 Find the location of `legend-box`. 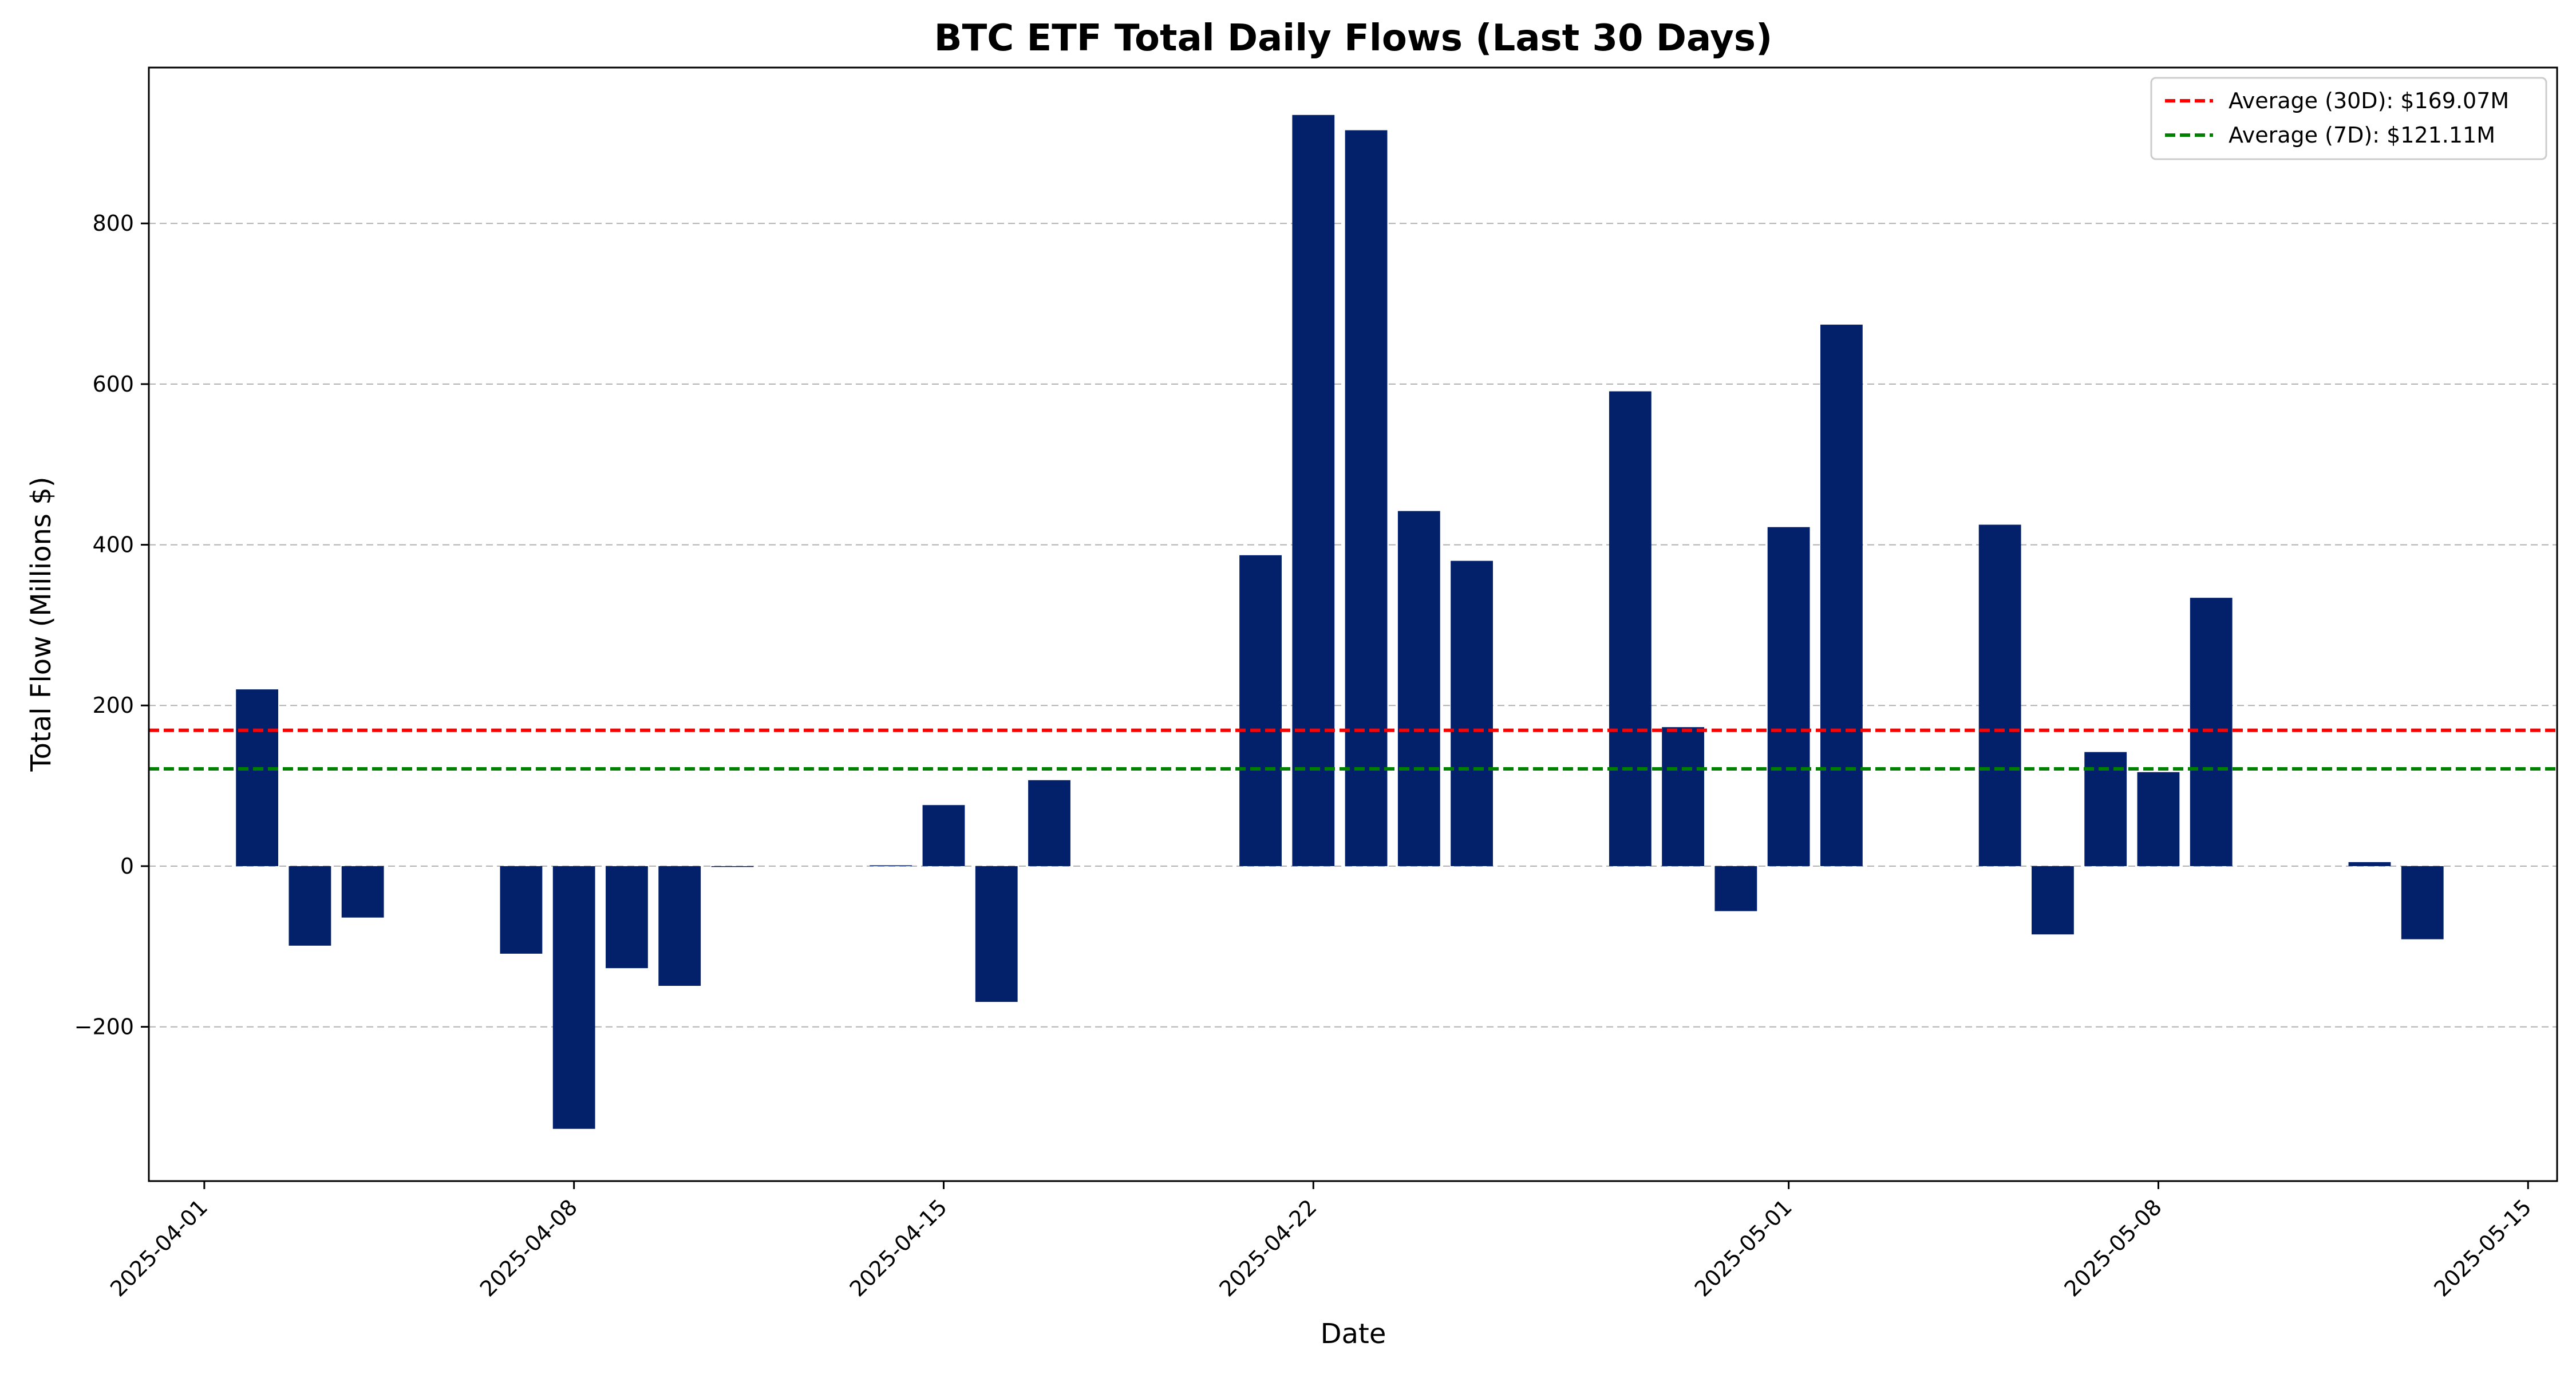

legend-box is located at coordinates (2348, 118).